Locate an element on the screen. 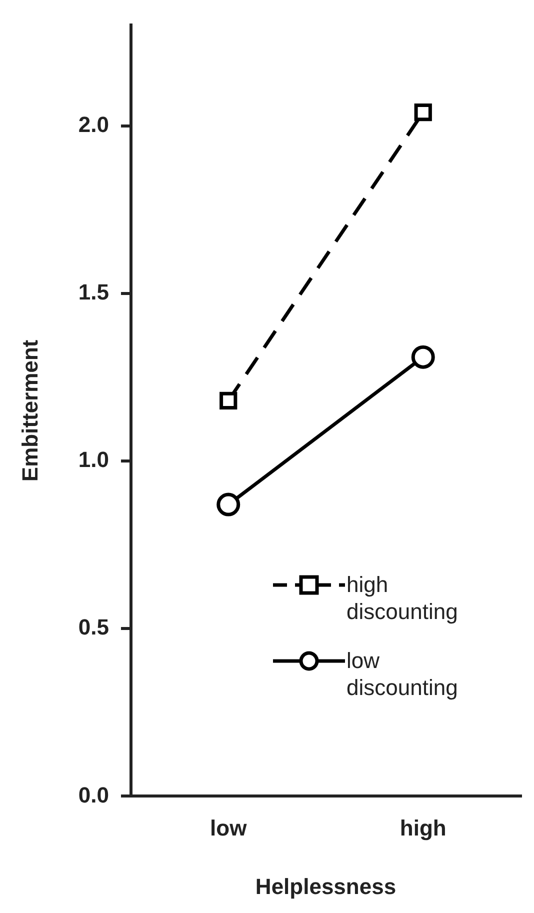 Image resolution: width=534 pixels, height=913 pixels. y-tick-label: 0.0 is located at coordinates (93, 795).